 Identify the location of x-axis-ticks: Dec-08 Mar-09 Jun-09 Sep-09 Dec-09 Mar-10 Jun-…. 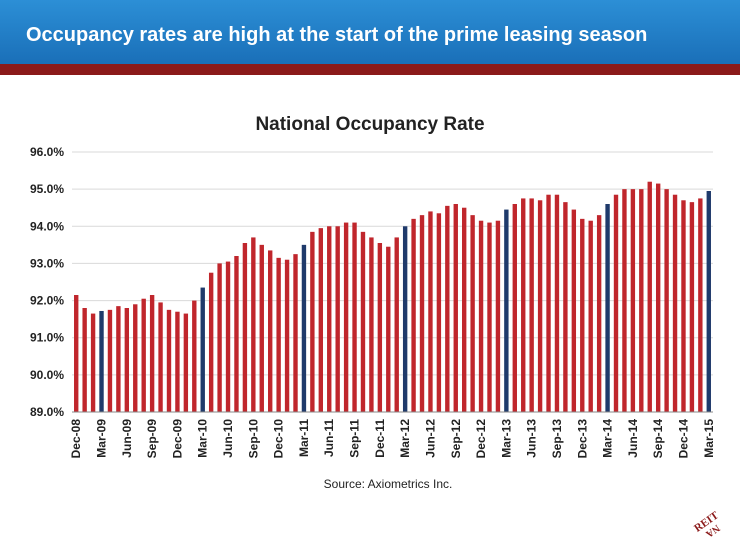
(392, 439).